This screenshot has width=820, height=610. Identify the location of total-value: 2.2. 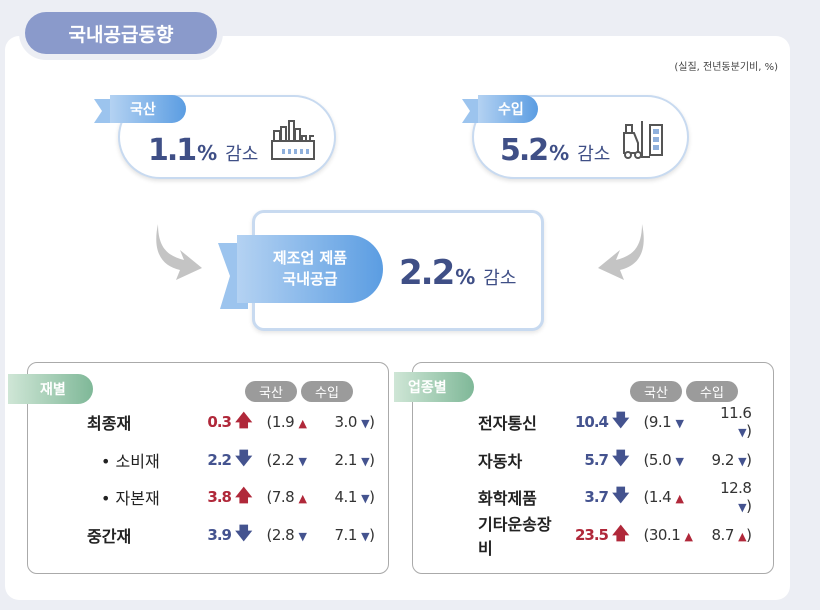
(427, 273).